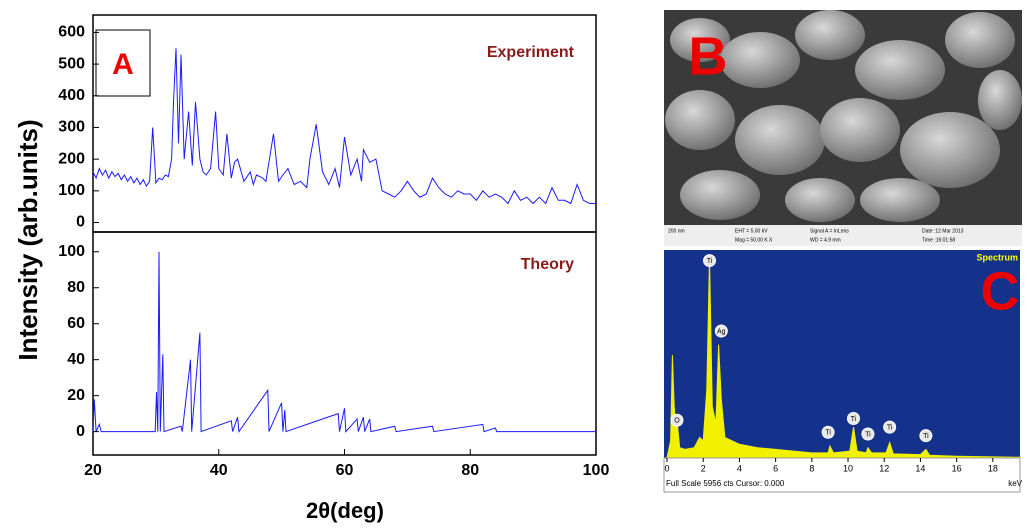 The height and width of the screenshot is (528, 1027). What do you see at coordinates (708, 56) in the screenshot?
I see `panel-label: B` at bounding box center [708, 56].